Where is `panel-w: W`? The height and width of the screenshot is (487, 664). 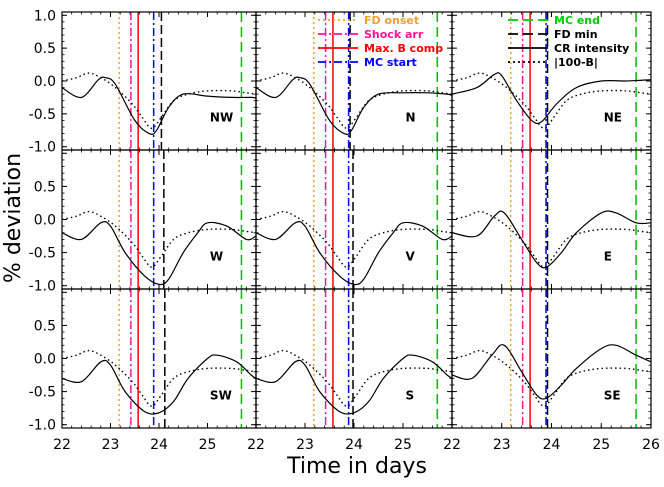 panel-w: W is located at coordinates (159, 219).